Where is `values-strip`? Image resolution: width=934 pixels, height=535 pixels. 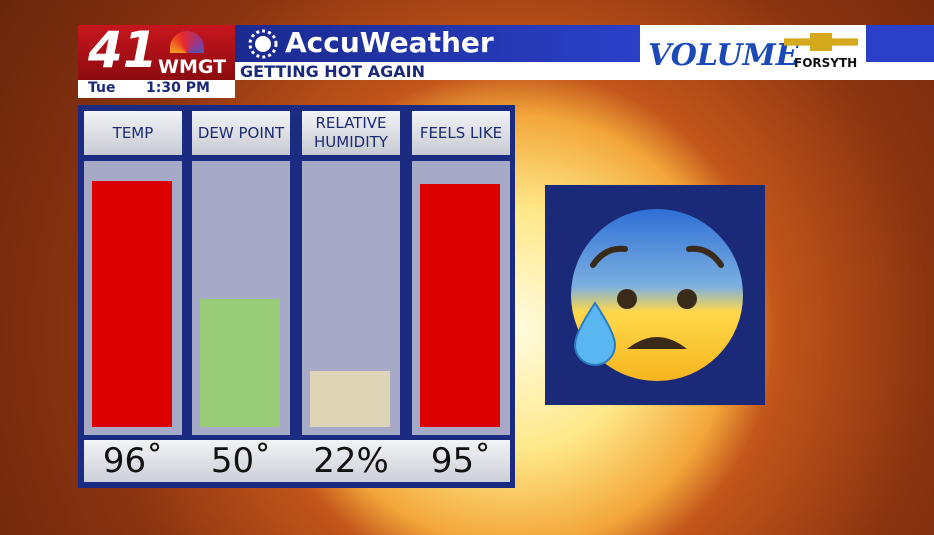 values-strip is located at coordinates (297, 461).